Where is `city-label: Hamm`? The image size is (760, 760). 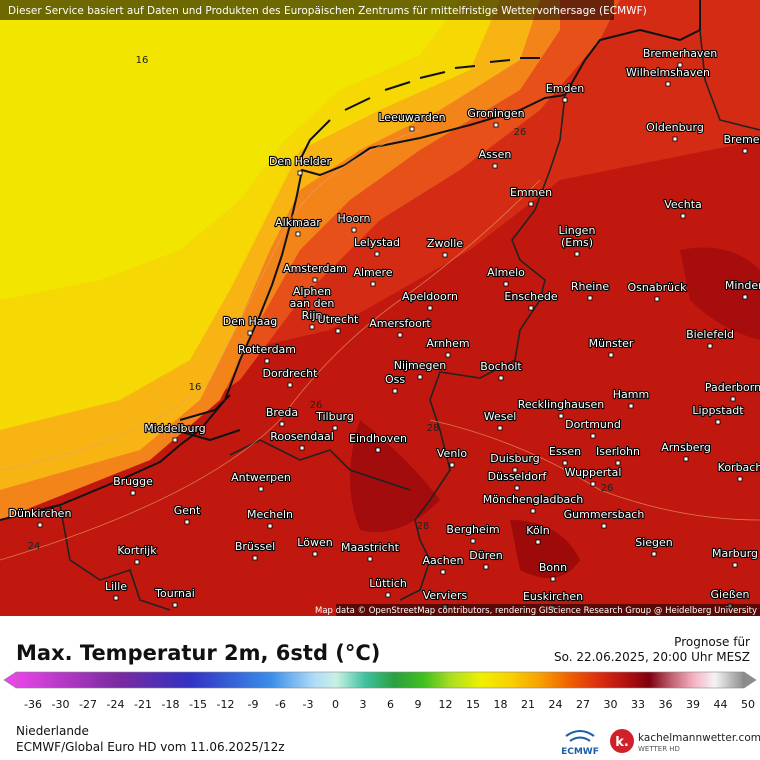 city-label: Hamm is located at coordinates (631, 394).